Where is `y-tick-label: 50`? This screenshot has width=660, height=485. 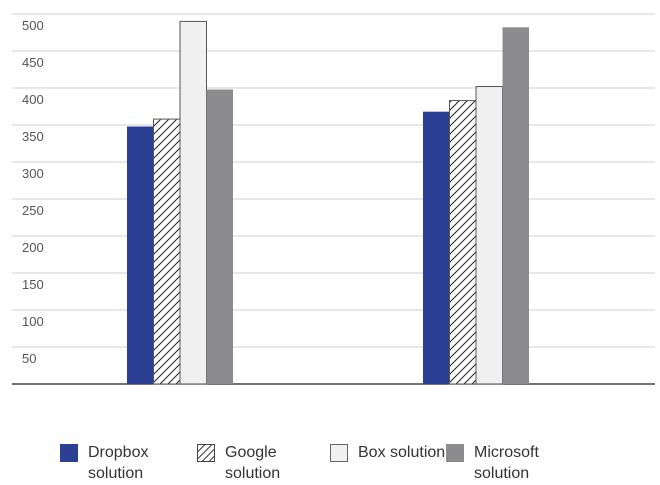
y-tick-label: 50 is located at coordinates (29, 358).